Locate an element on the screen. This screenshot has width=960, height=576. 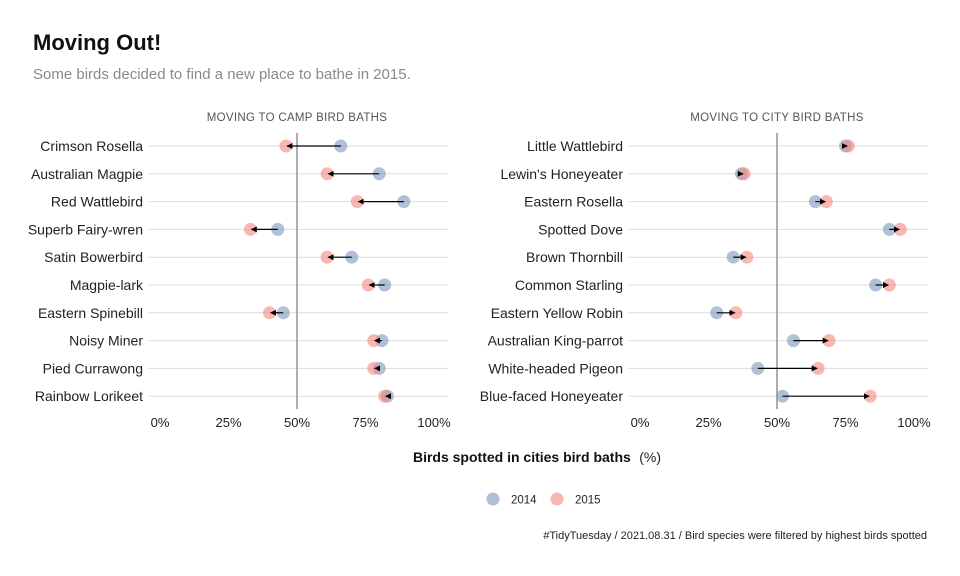
y-tick-label: Eastern Rosella is located at coordinates (573, 202).